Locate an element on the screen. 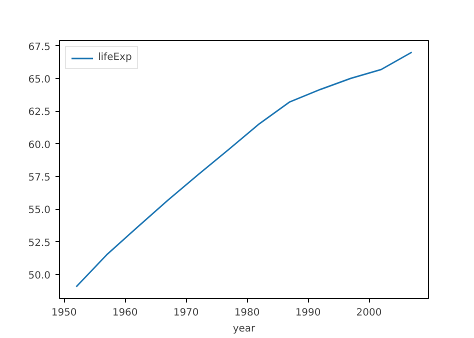  y-tick-label: 62.5 is located at coordinates (39, 112).